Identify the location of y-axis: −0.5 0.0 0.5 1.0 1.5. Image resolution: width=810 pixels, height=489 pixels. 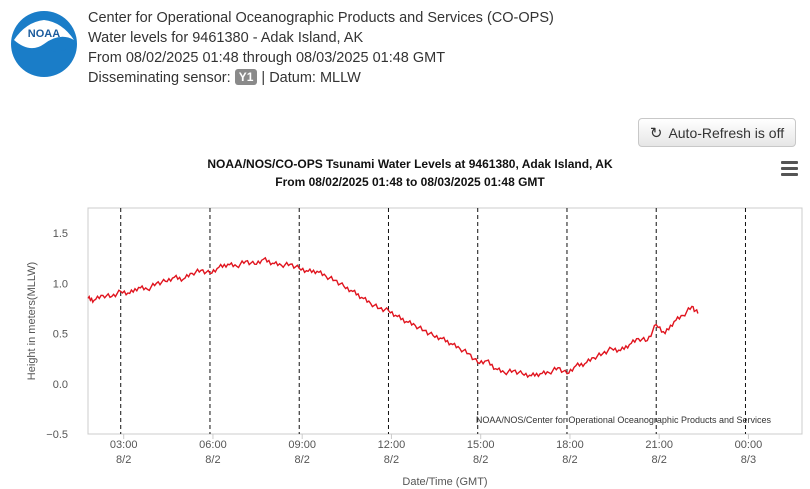
(57, 334).